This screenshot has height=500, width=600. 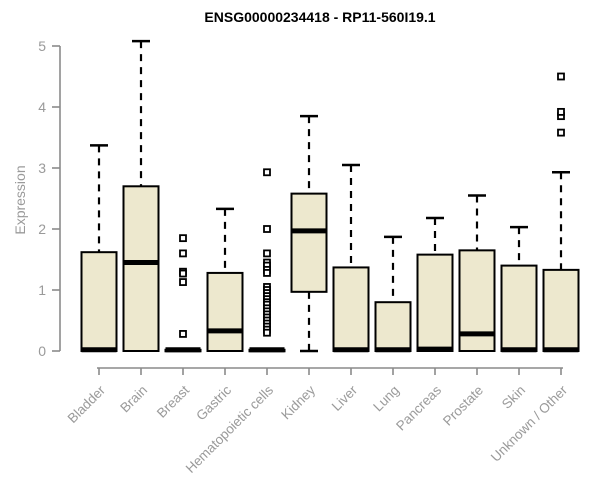 I want to click on x-tick-label: Skin, so click(x=513, y=397).